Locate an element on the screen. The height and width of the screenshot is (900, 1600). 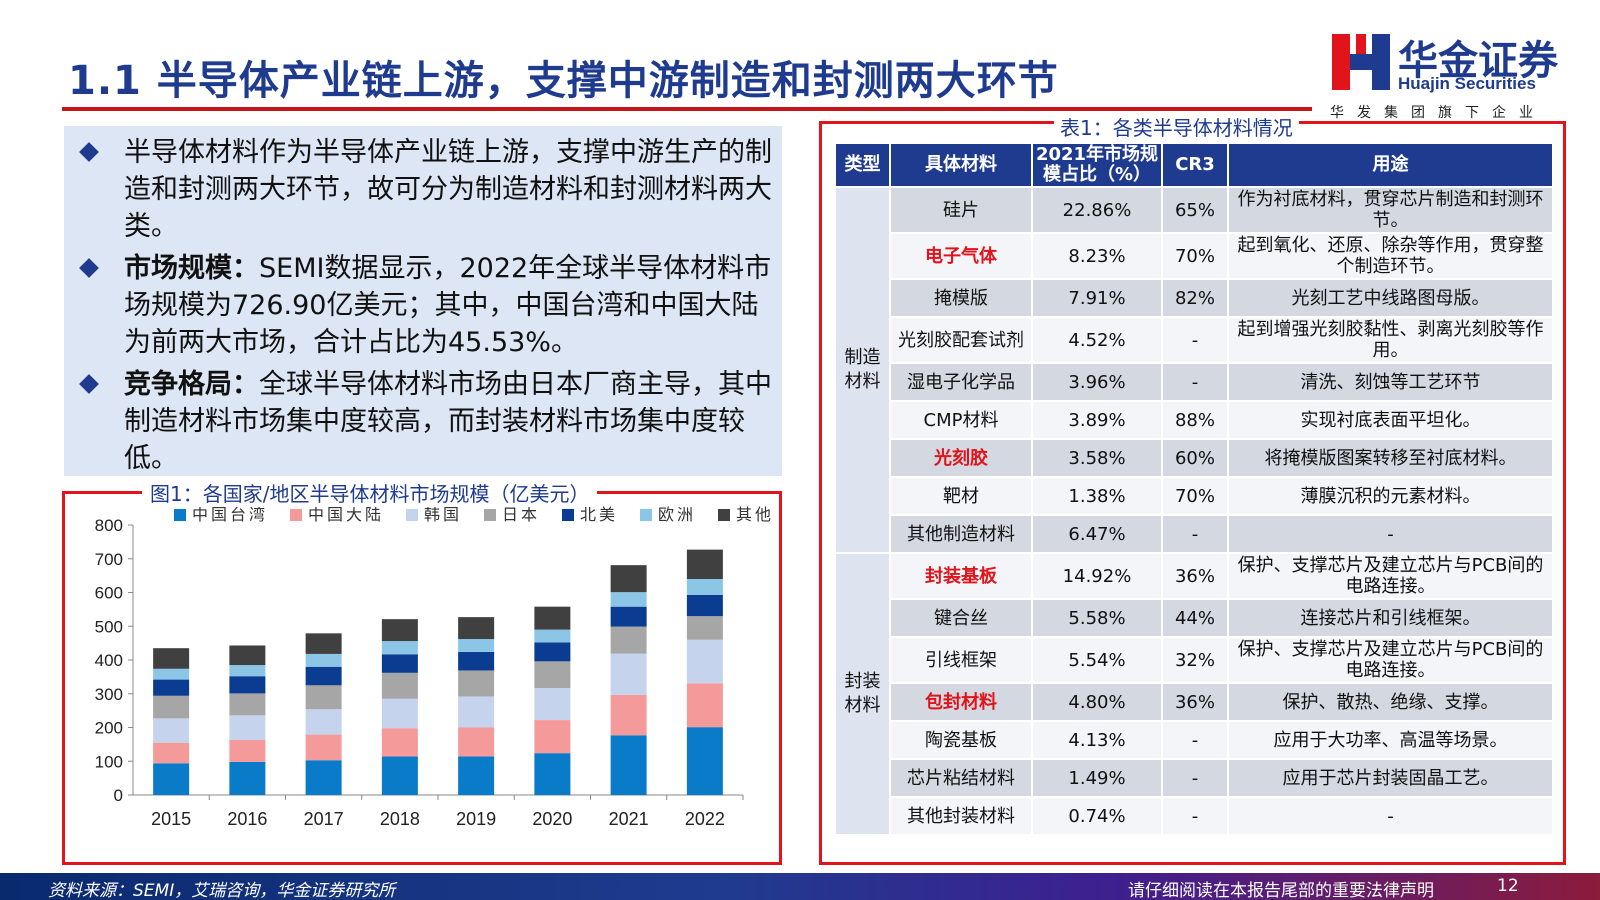
cr3-value: 88% is located at coordinates (1195, 420).